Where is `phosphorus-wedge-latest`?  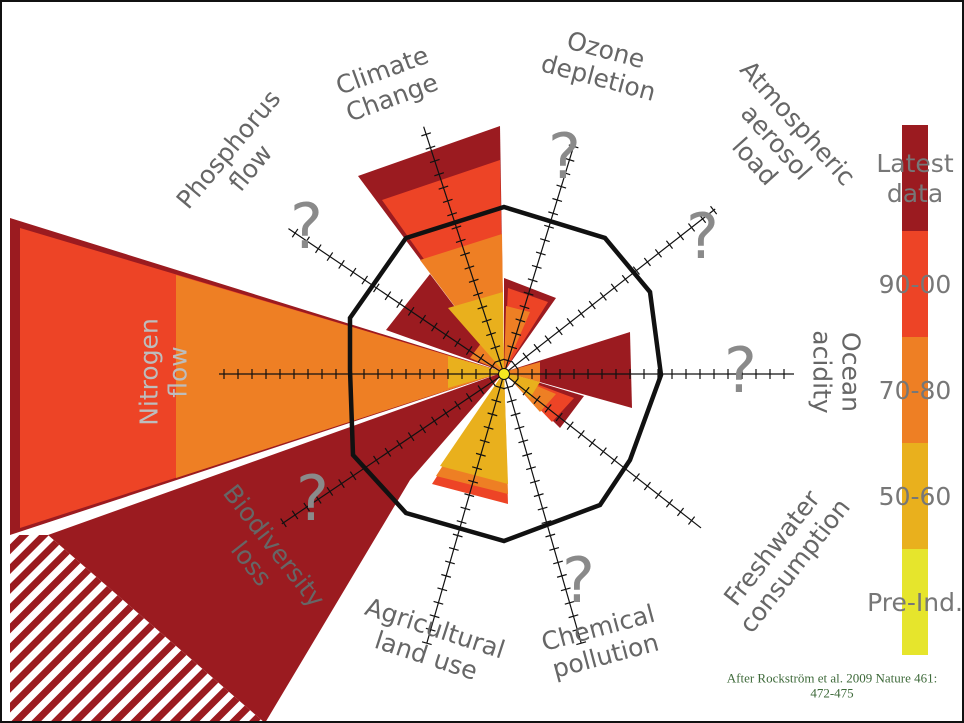 phosphorus-wedge-latest is located at coordinates (445, 323).